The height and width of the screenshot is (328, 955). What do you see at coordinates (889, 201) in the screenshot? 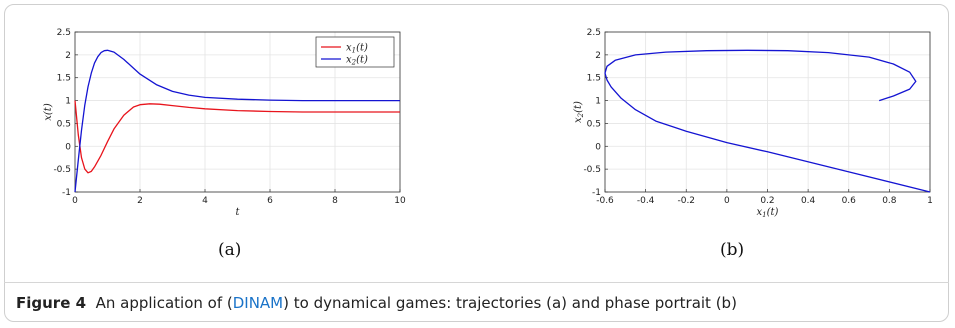
I see `x-tick-label-7: 0.8` at bounding box center [889, 201].